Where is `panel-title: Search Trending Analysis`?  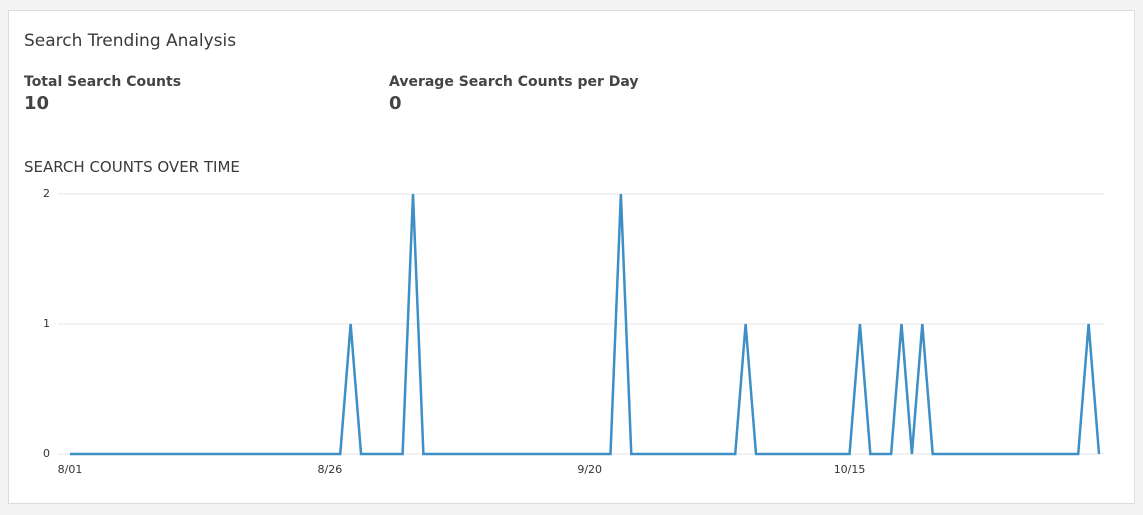
panel-title: Search Trending Analysis is located at coordinates (130, 41).